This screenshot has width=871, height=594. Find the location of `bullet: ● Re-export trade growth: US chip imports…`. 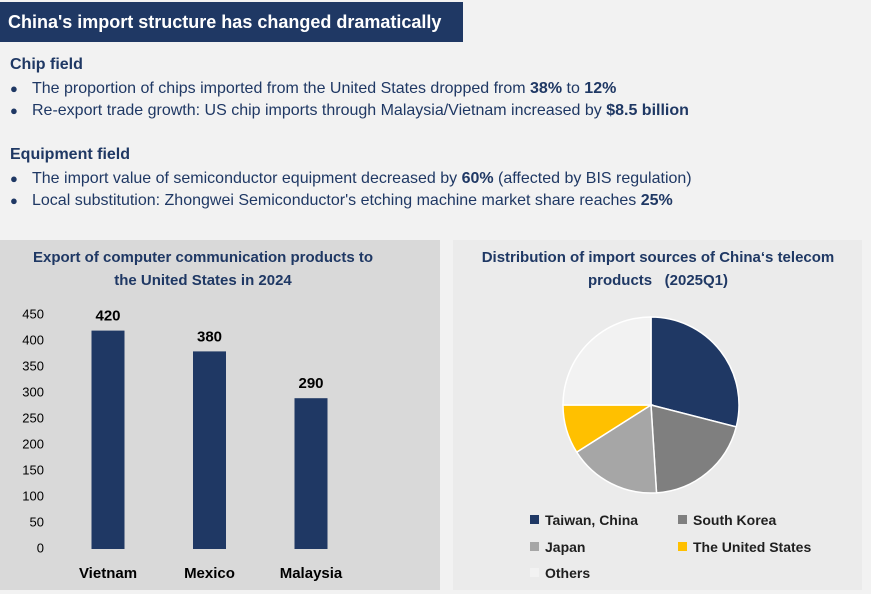

bullet: ● Re-export trade growth: US chip imports… is located at coordinates (435, 111).